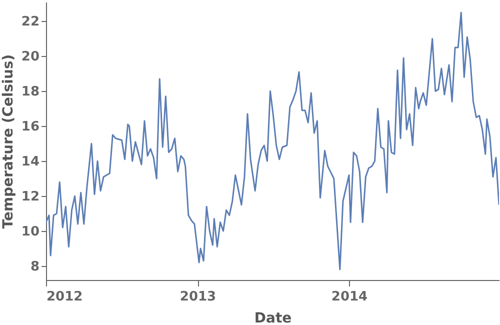 The image size is (500, 325). I want to click on y-axis-title: Temperature (Celsius), so click(8, 141).